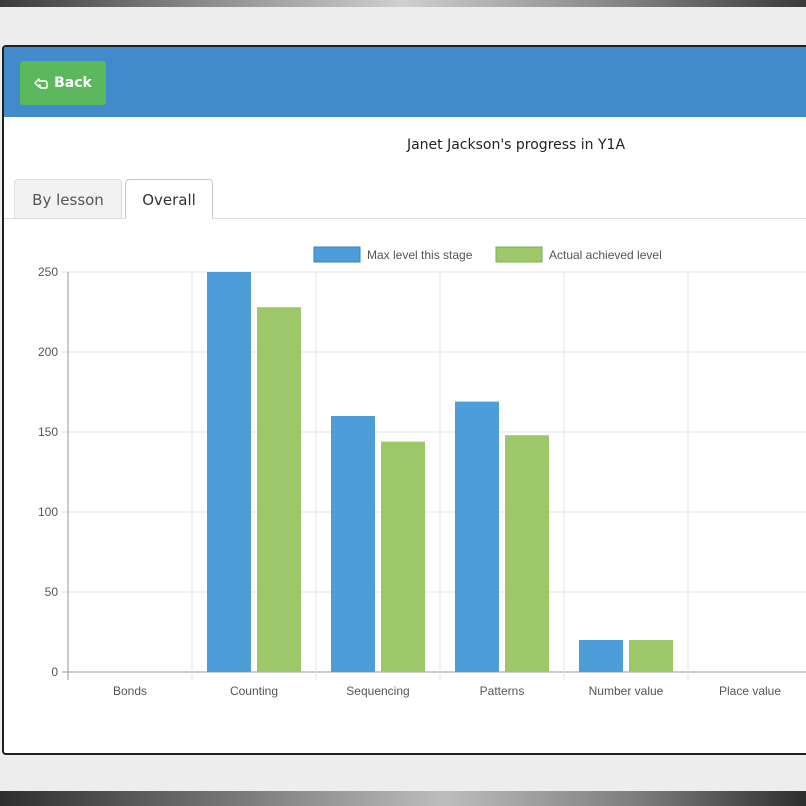  What do you see at coordinates (48, 512) in the screenshot?
I see `y-tick-label: 100` at bounding box center [48, 512].